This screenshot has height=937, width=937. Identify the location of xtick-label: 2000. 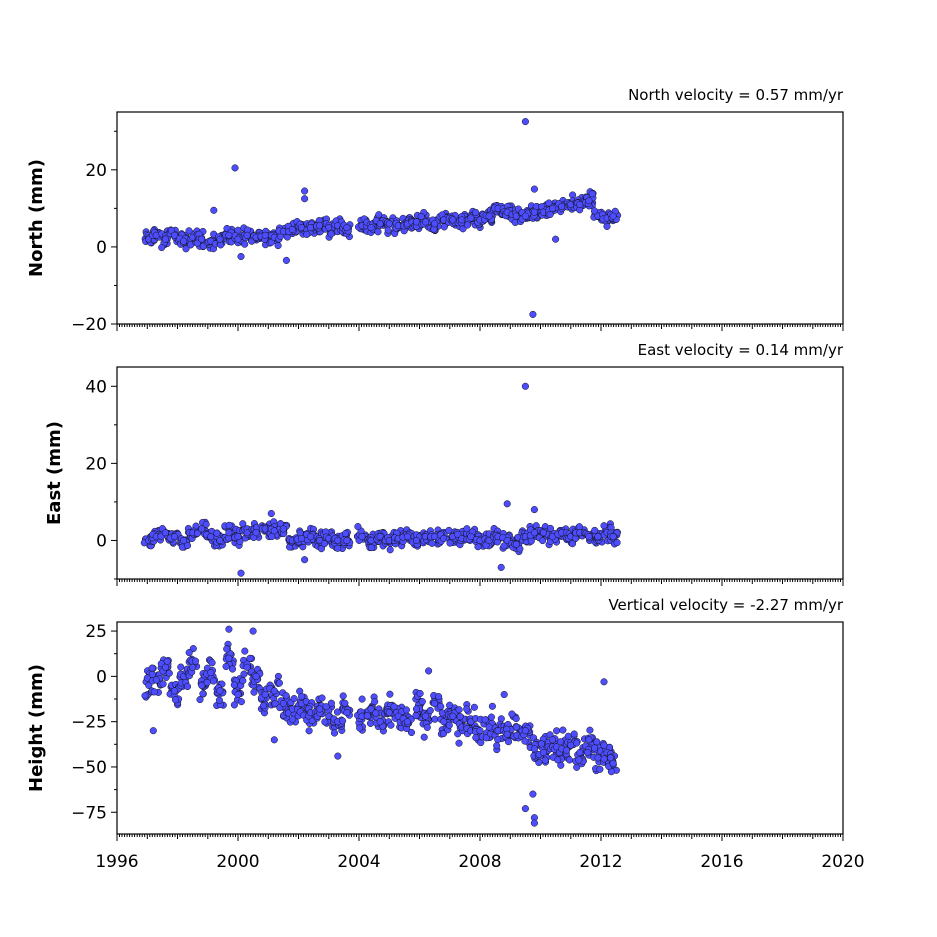
(237, 862).